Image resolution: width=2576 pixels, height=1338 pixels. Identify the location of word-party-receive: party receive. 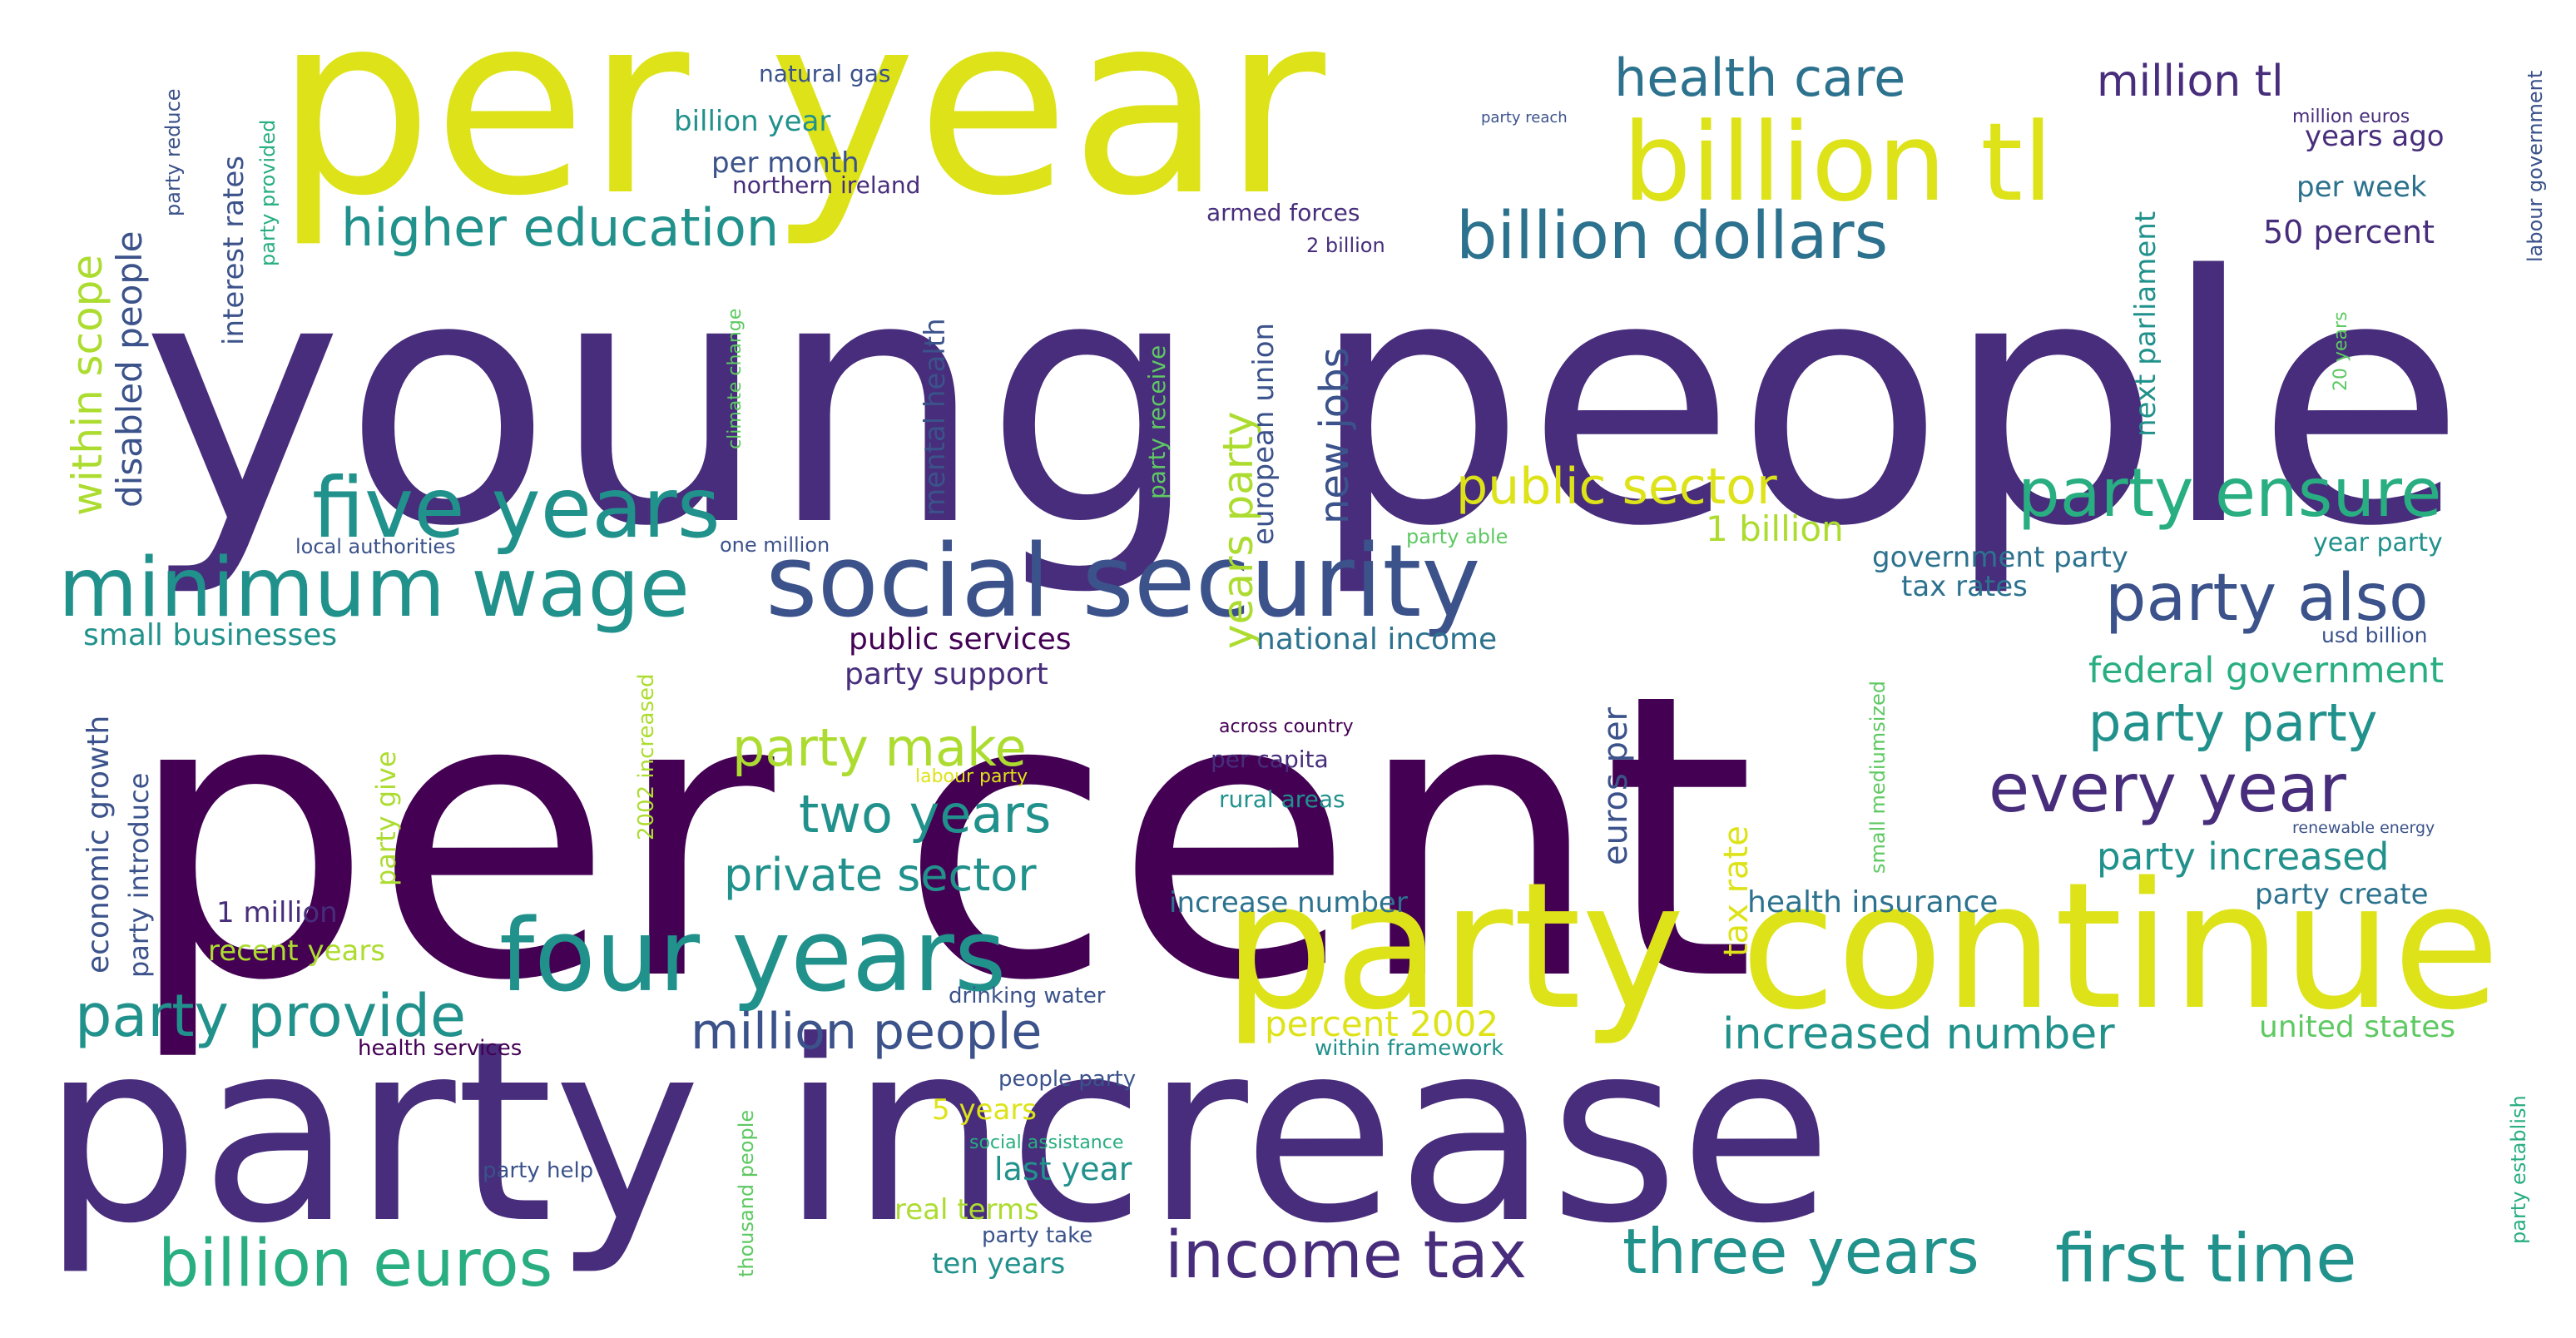
(1157, 422).